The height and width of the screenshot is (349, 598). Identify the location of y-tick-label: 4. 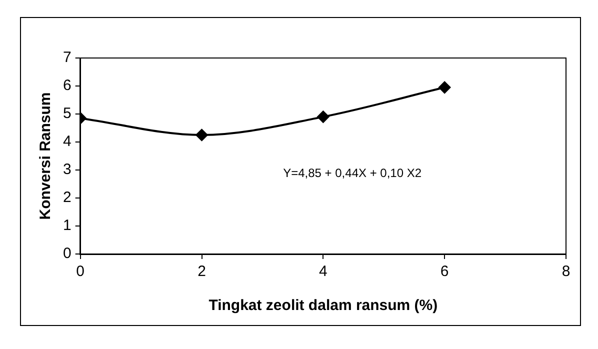
(67, 141).